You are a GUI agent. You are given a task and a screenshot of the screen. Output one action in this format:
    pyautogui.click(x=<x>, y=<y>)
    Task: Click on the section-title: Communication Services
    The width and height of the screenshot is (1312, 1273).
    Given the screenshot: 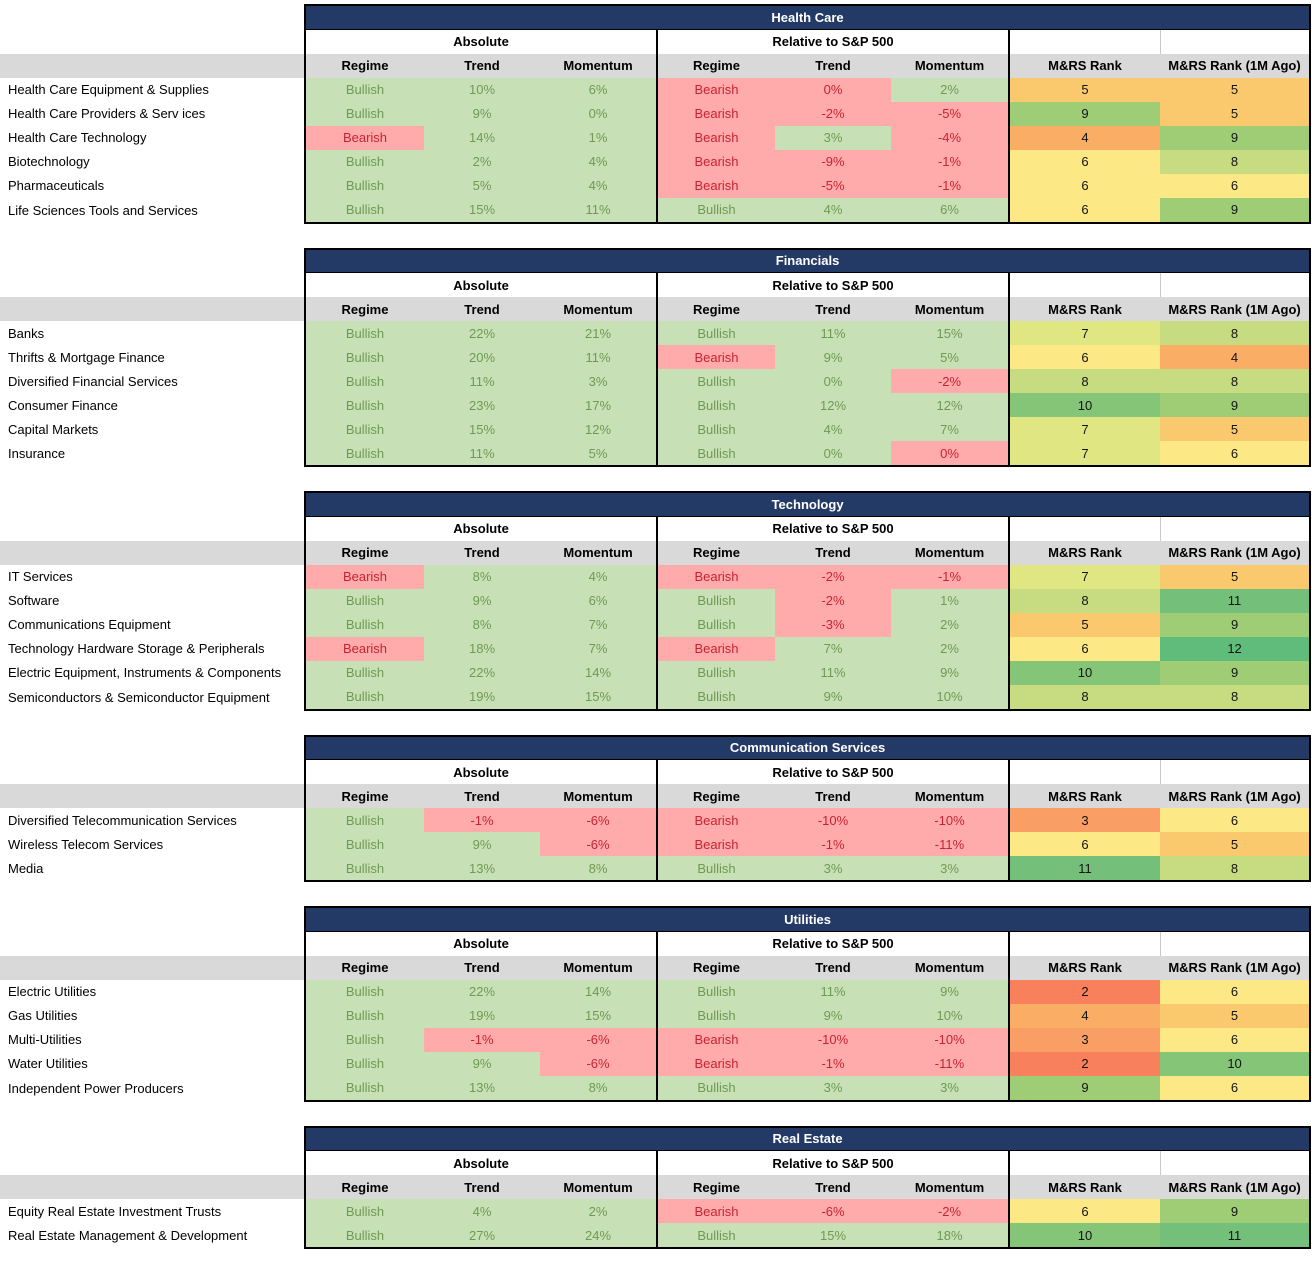 What is the action you would take?
    pyautogui.click(x=807, y=747)
    